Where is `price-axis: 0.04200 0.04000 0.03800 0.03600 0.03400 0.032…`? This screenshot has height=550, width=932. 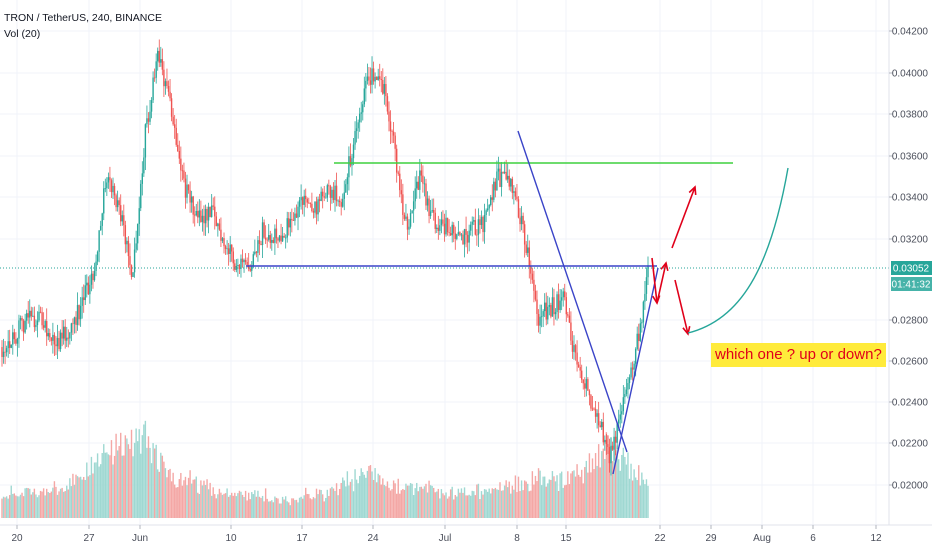
price-axis: 0.04200 0.04000 0.03800 0.03600 0.03400 0.032… is located at coordinates (908, 259).